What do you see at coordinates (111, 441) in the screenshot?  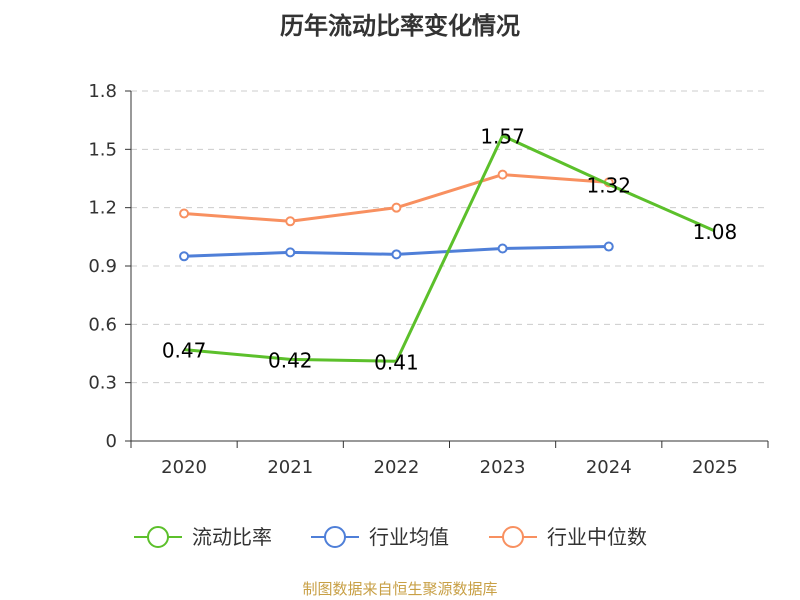 I see `y-tick-label: 0` at bounding box center [111, 441].